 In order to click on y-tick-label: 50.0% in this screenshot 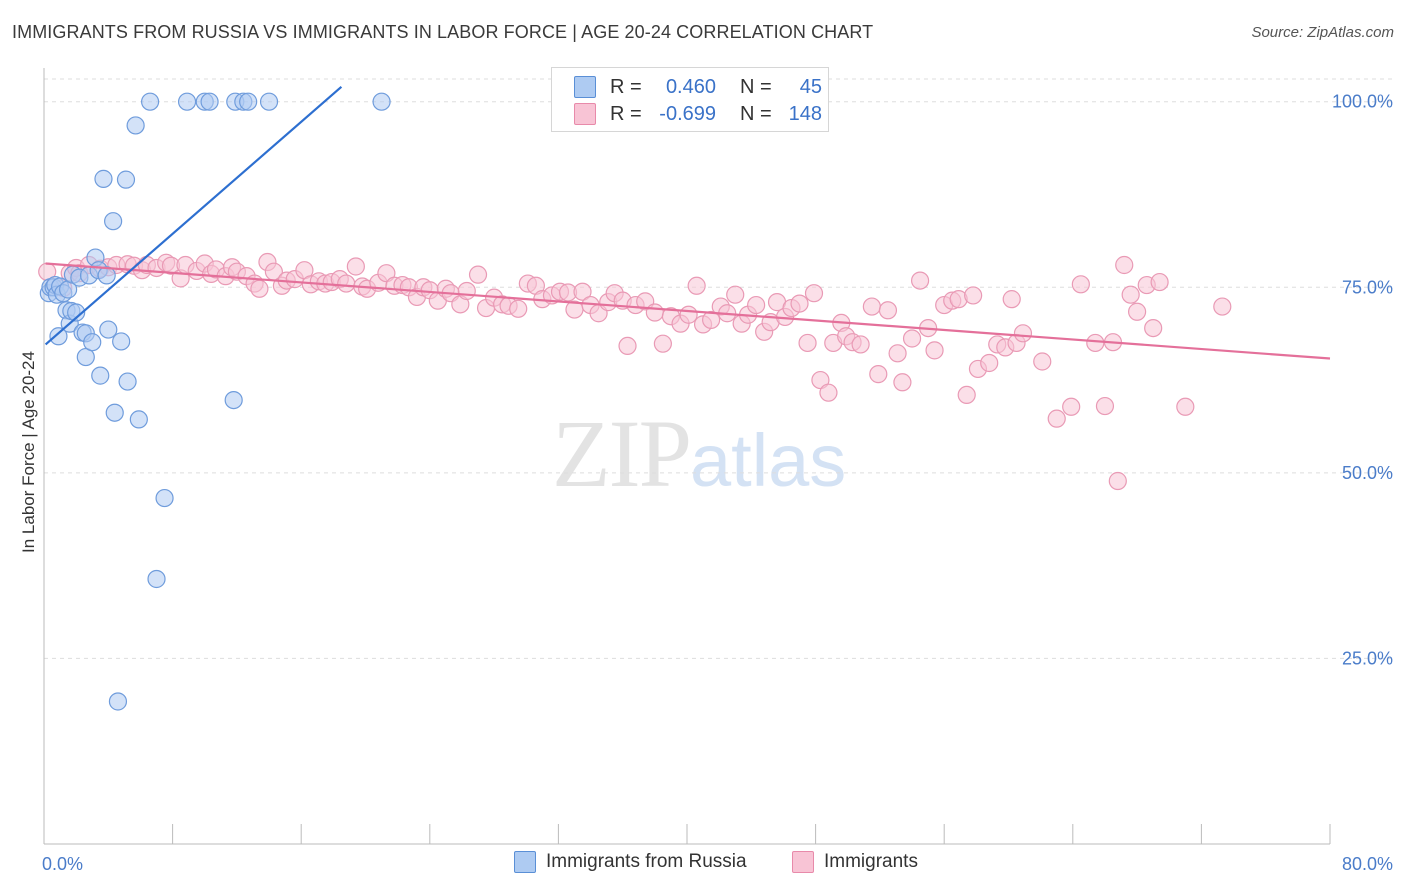, I will do `click(1367, 473)`.